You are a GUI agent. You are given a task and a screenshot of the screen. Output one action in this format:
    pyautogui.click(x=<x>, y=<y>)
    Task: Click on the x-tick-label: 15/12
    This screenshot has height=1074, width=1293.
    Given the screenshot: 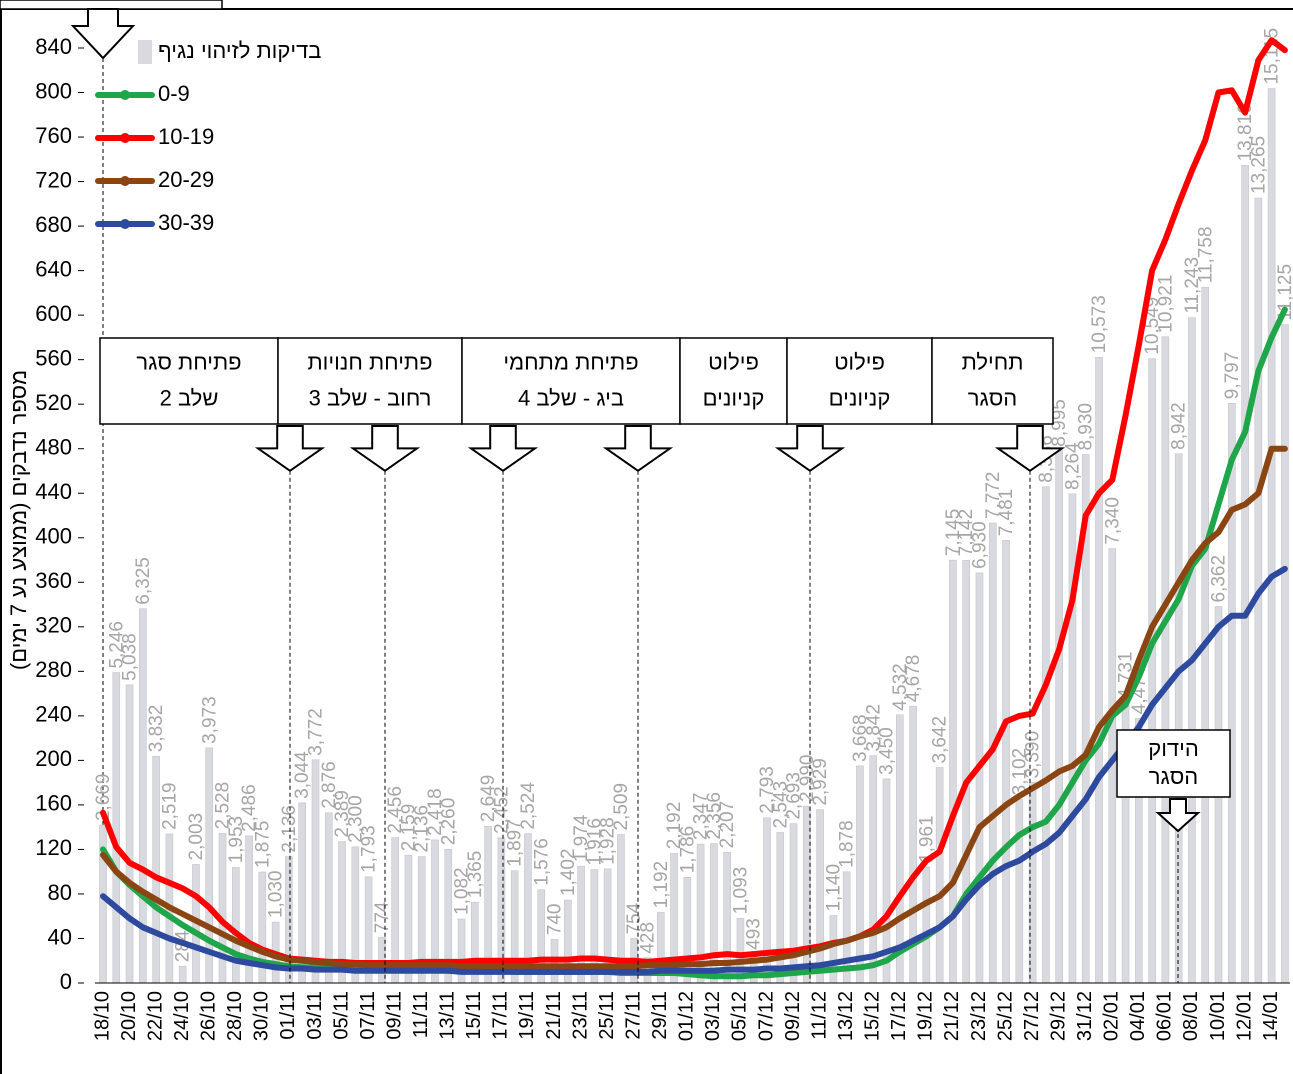 What is the action you would take?
    pyautogui.click(x=873, y=1016)
    